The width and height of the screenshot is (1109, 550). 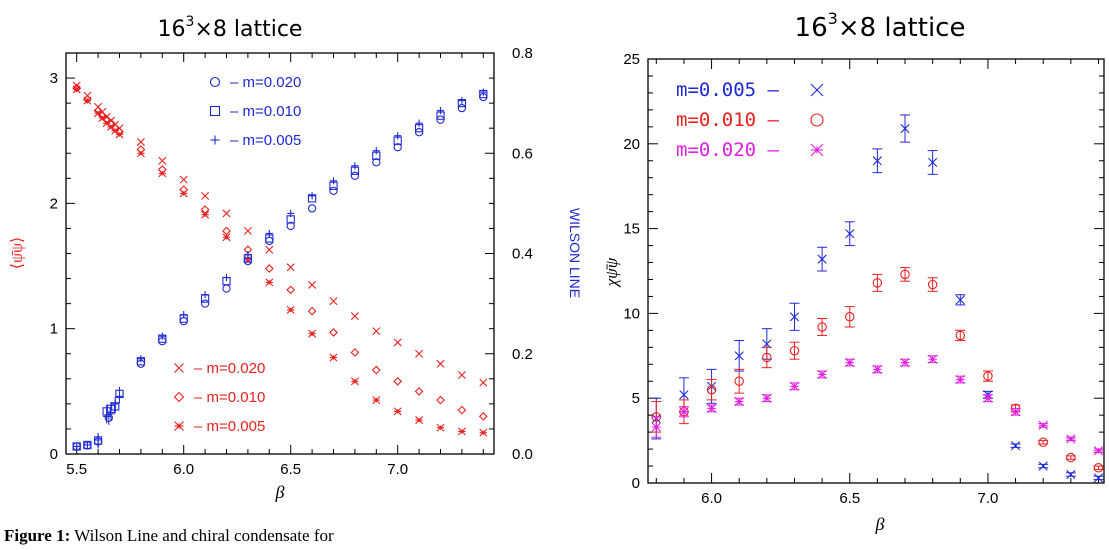 I want to click on legend-marker-cross, so click(x=817, y=90).